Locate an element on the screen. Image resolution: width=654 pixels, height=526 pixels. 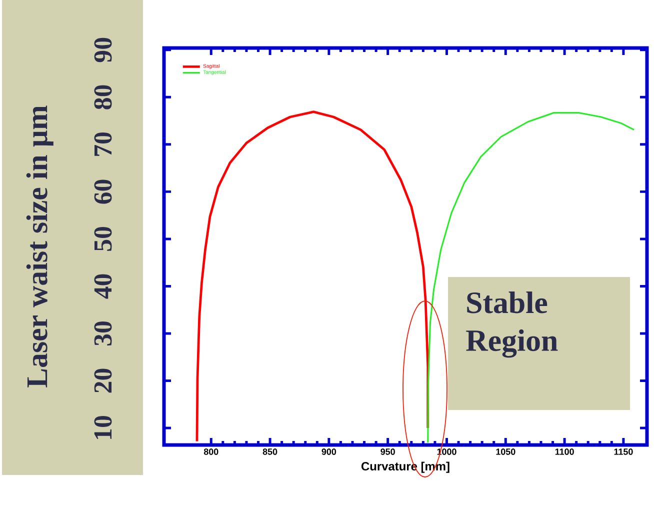
y-tick-label: 10 is located at coordinates (103, 427).